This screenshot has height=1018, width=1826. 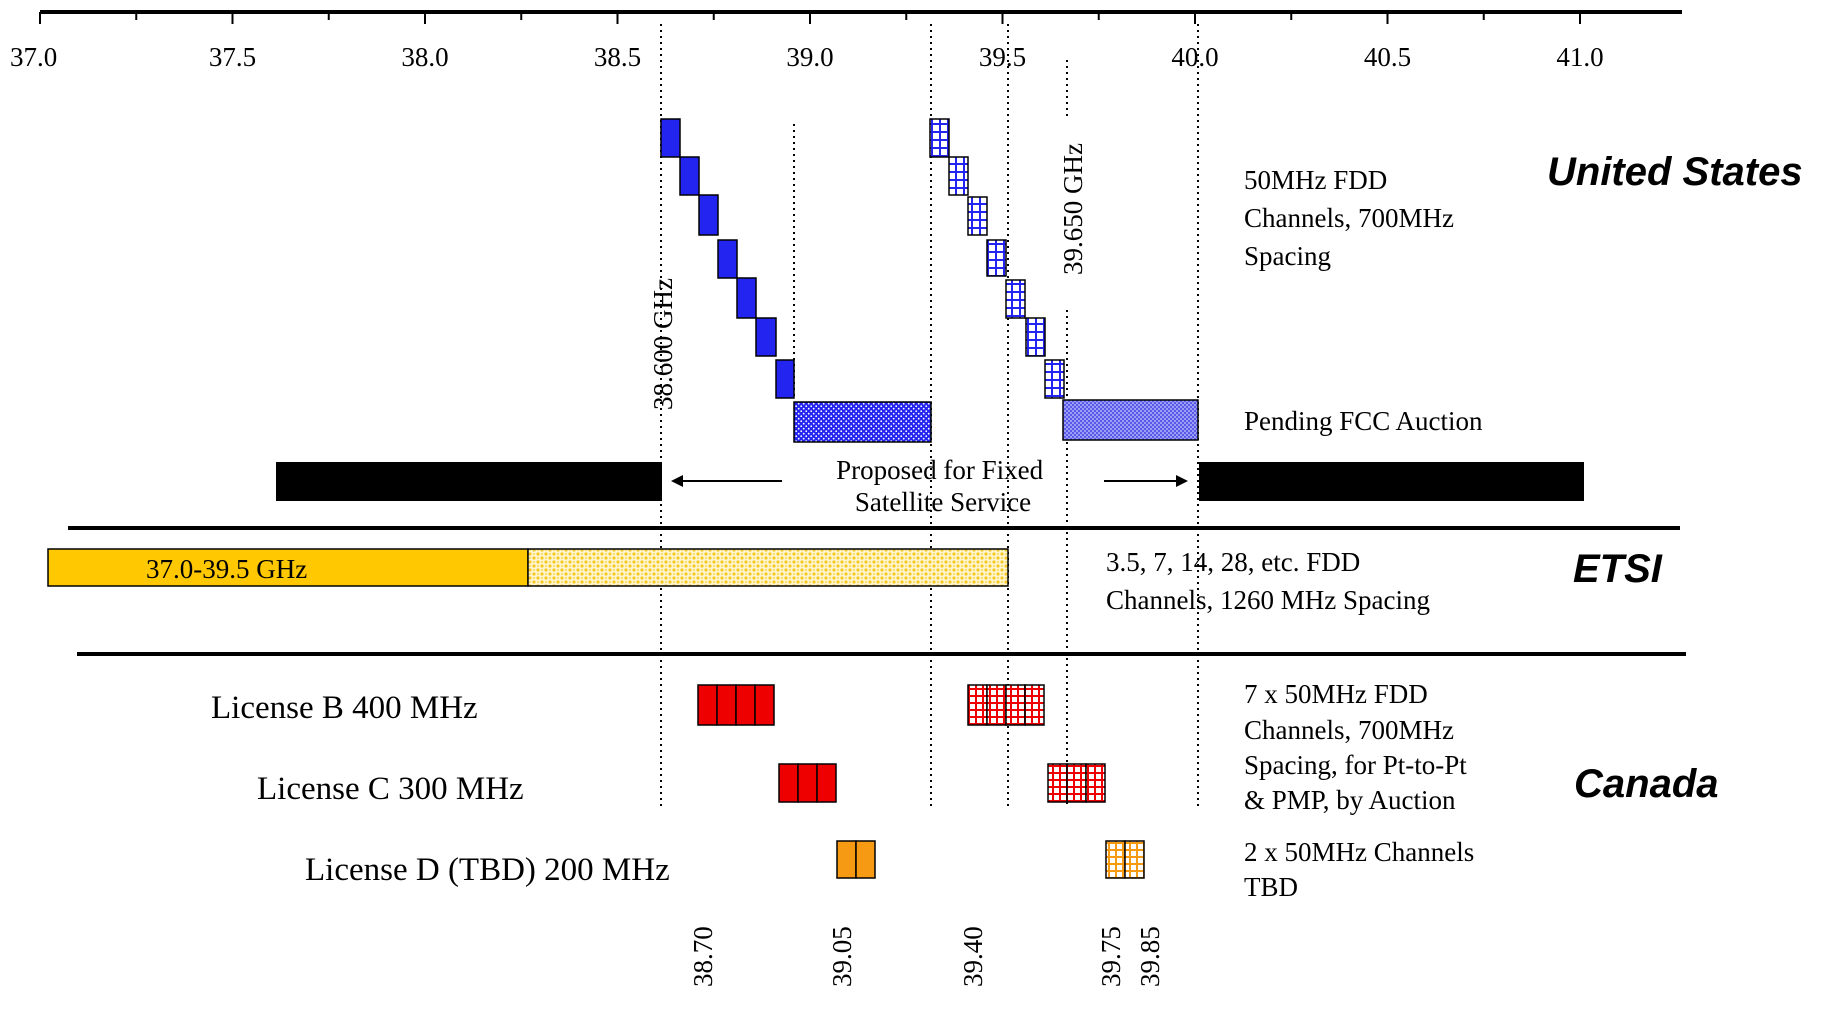 I want to click on us-fdd-note: 50MHz FDD Channels, 700MHz Spacing, so click(x=1352, y=218).